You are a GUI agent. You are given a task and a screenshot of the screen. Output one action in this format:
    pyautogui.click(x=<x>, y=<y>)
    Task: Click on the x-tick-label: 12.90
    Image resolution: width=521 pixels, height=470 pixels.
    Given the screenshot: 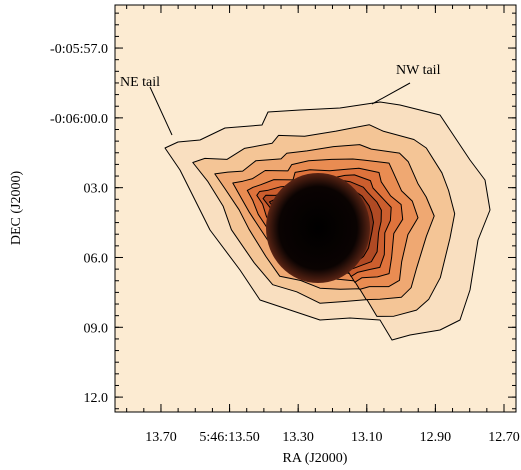 What is the action you would take?
    pyautogui.click(x=436, y=437)
    